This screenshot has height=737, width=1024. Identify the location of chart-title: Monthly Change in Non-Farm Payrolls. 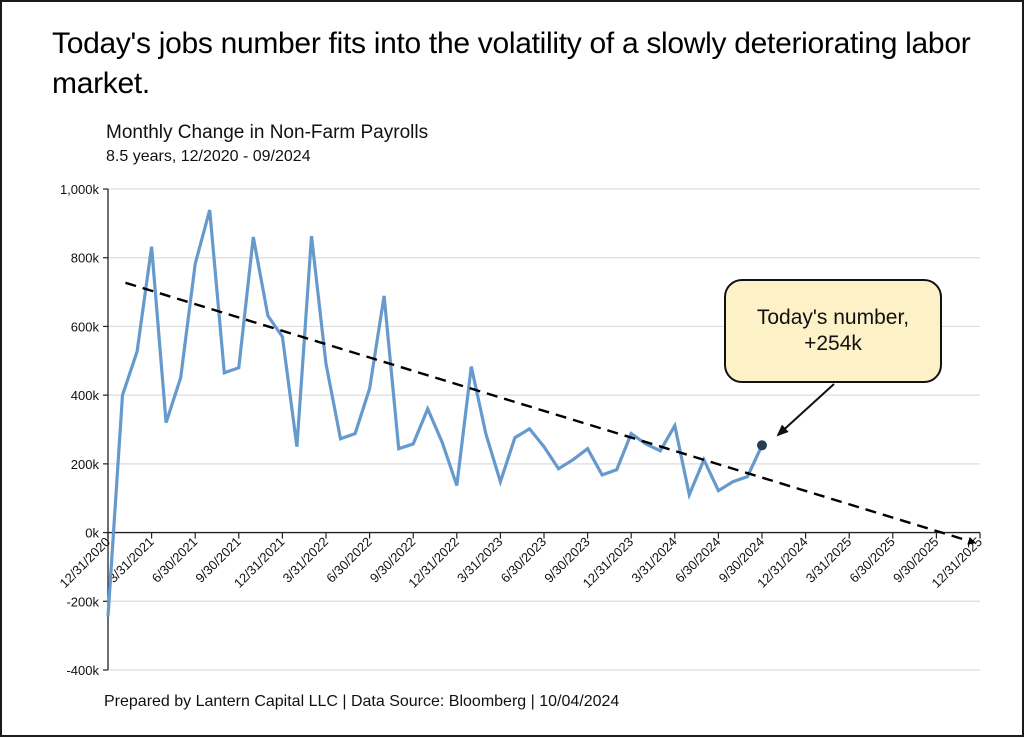
(267, 132).